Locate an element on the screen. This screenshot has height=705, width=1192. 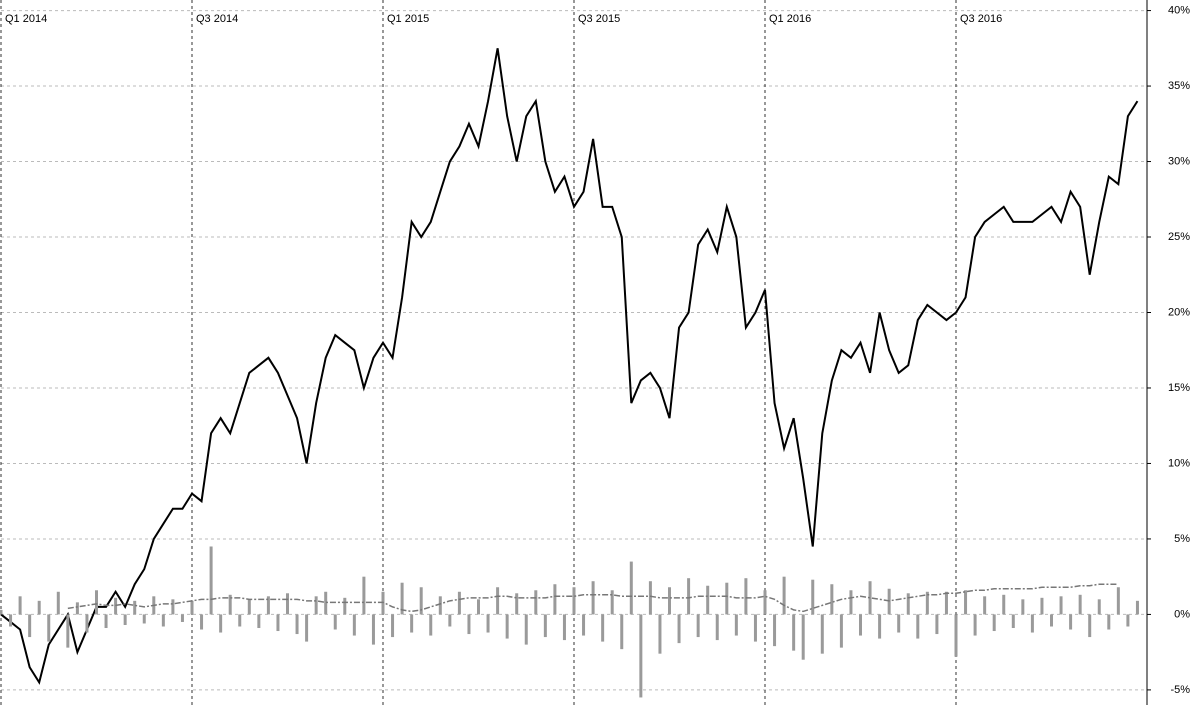
y-tick-label: 30% is located at coordinates (1179, 161).